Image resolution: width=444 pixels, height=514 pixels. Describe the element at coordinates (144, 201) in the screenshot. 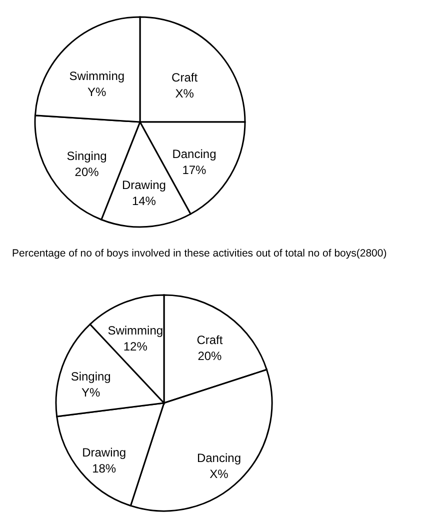

I see `data-label: 14%` at that location.